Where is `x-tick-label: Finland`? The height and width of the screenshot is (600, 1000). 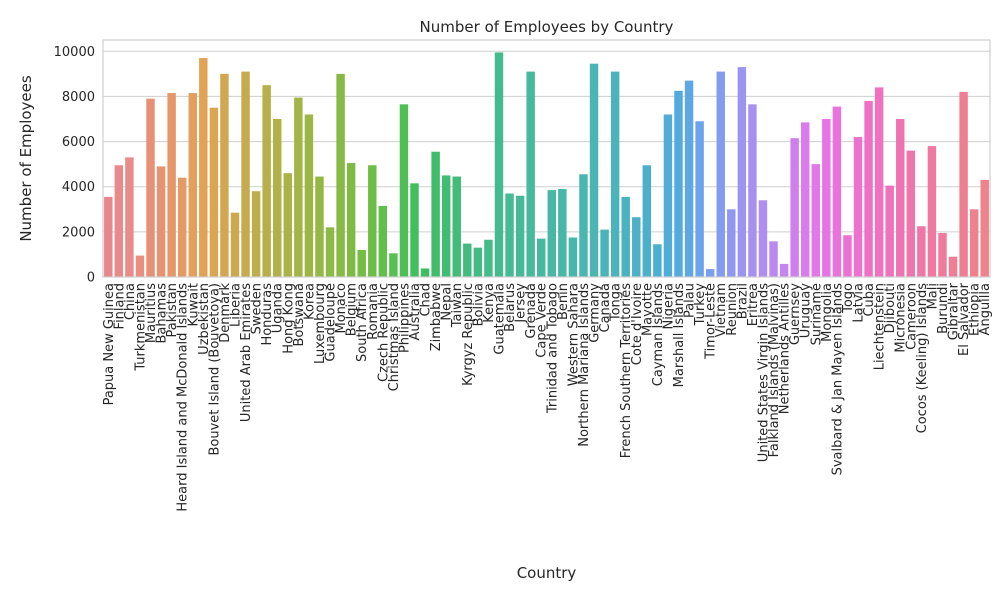 x-tick-label: Finland is located at coordinates (119, 306).